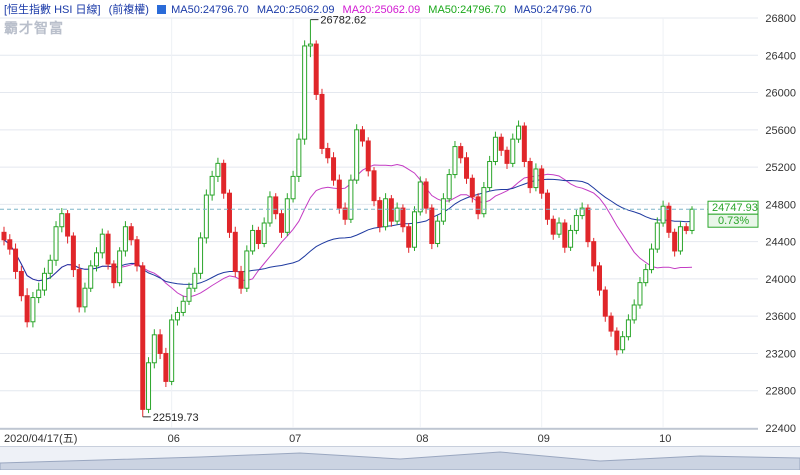 Image resolution: width=800 pixels, height=475 pixels. What do you see at coordinates (780, 94) in the screenshot?
I see `y-tick-label: 26000` at bounding box center [780, 94].